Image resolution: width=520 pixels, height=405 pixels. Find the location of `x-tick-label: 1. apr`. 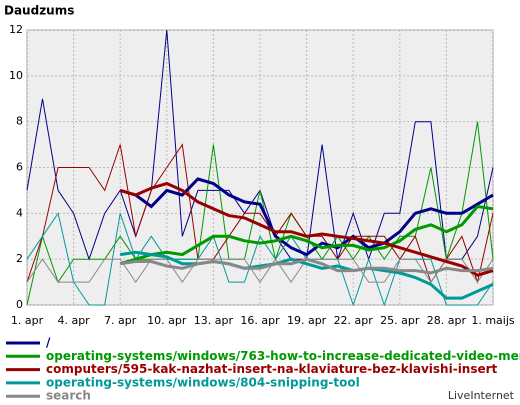

x-tick-label: 1. apr is located at coordinates (27, 320).